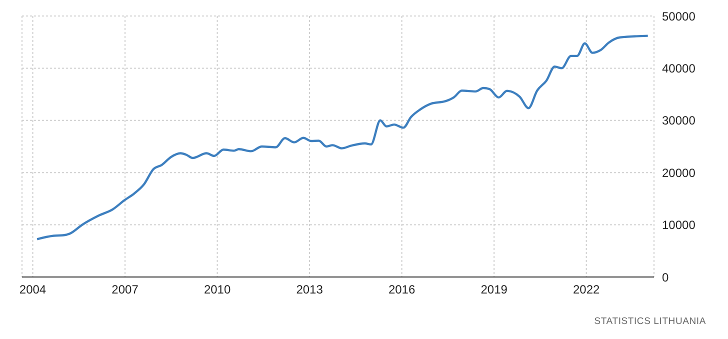  What do you see at coordinates (679, 121) in the screenshot?
I see `y-tick-label: 30000` at bounding box center [679, 121].